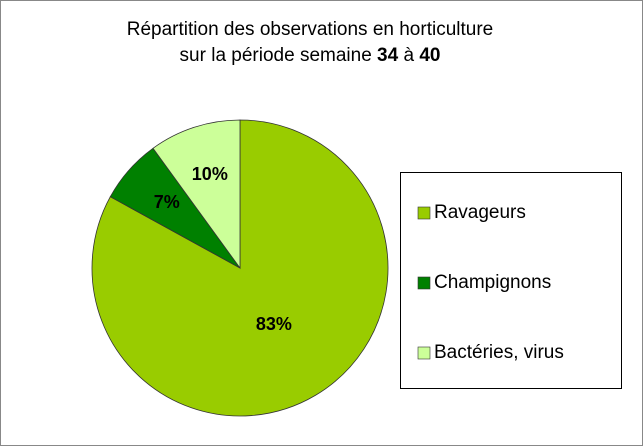 Image resolution: width=643 pixels, height=446 pixels. What do you see at coordinates (429, 55) in the screenshot?
I see `title-span: 40` at bounding box center [429, 55].